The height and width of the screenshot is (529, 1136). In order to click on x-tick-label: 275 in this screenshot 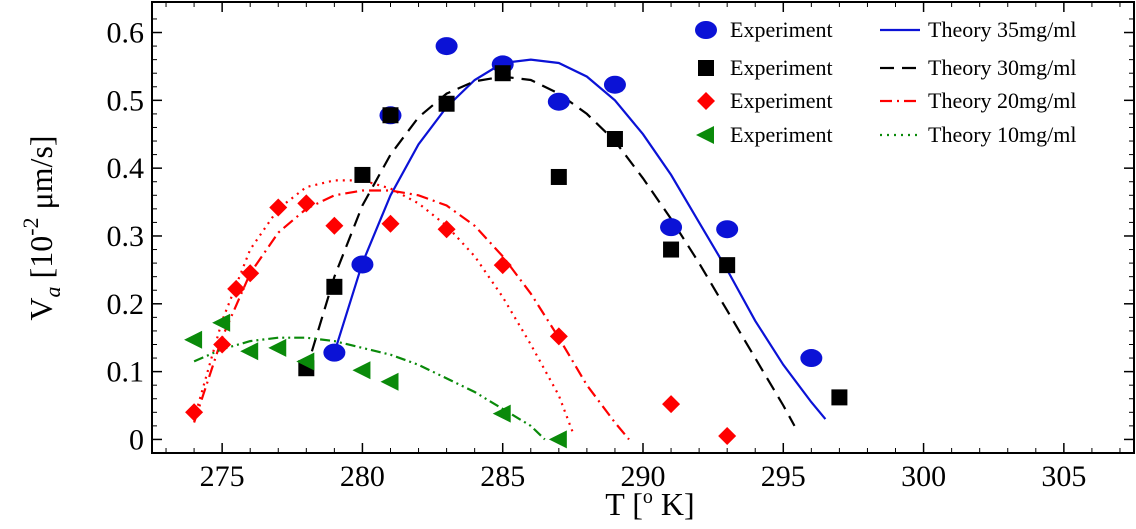, I will do `click(222, 476)`.